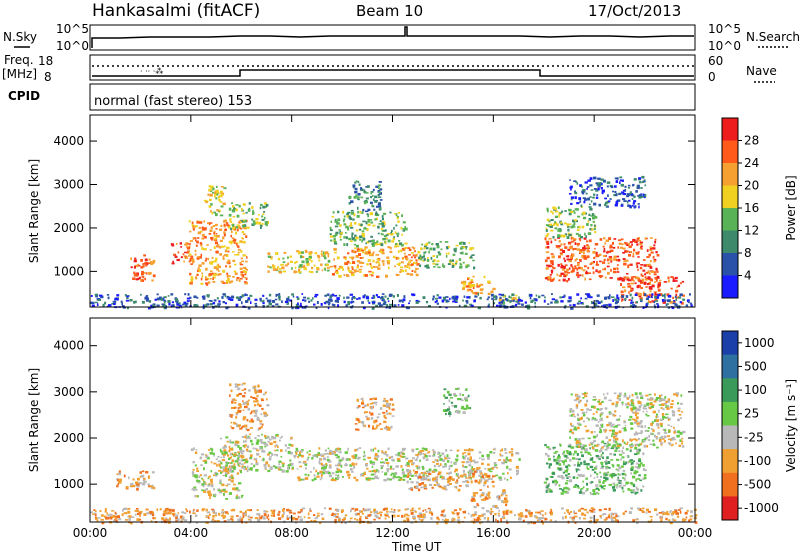 This screenshot has width=800, height=558. What do you see at coordinates (401, 37) in the screenshot?
I see `noise-panel: 10^5 10^0 10^5 10^0 N.Sky N.Search` at bounding box center [401, 37].